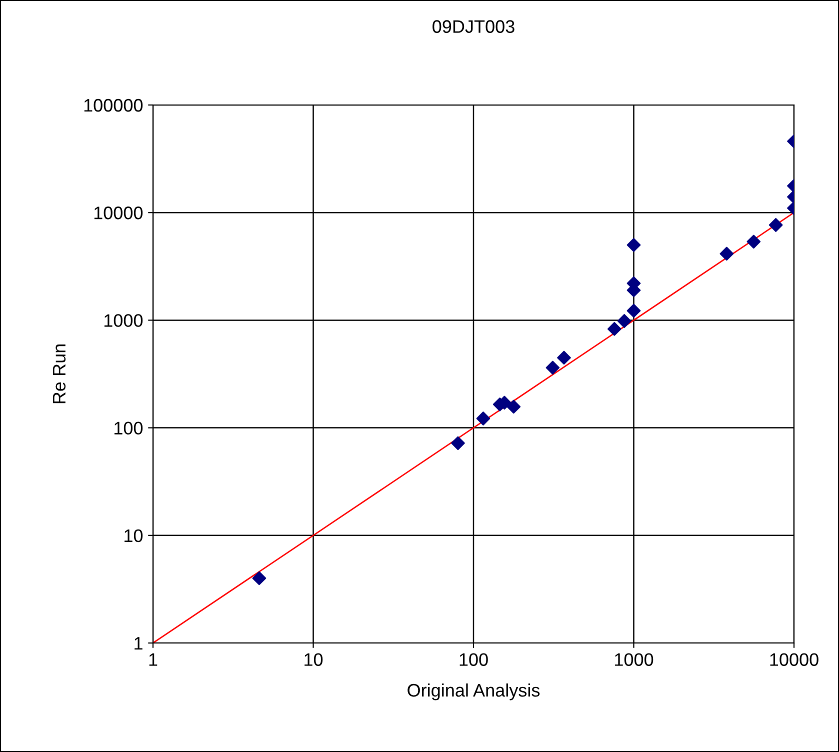  Describe the element at coordinates (113, 105) in the screenshot. I see `y-tick-label: 100000` at that location.